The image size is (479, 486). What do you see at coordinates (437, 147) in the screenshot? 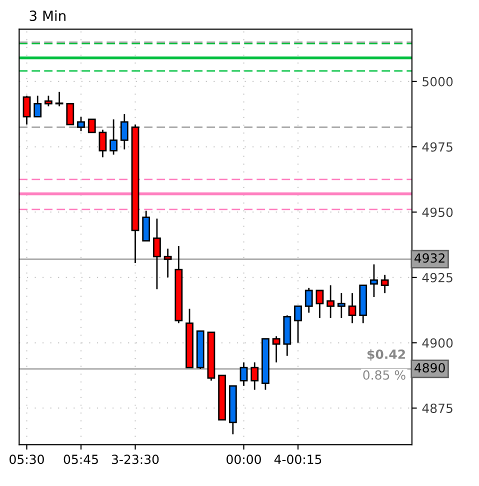
I see `y-tick-label: 4975` at bounding box center [437, 147].